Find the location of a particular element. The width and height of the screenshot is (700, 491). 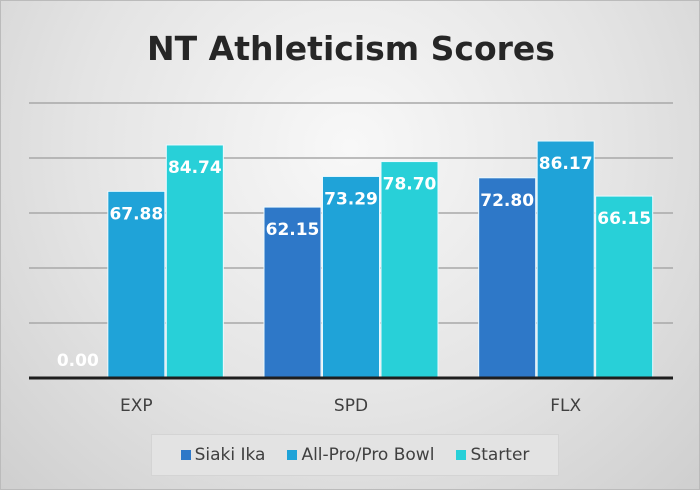

data-label: 73.29 is located at coordinates (351, 199).